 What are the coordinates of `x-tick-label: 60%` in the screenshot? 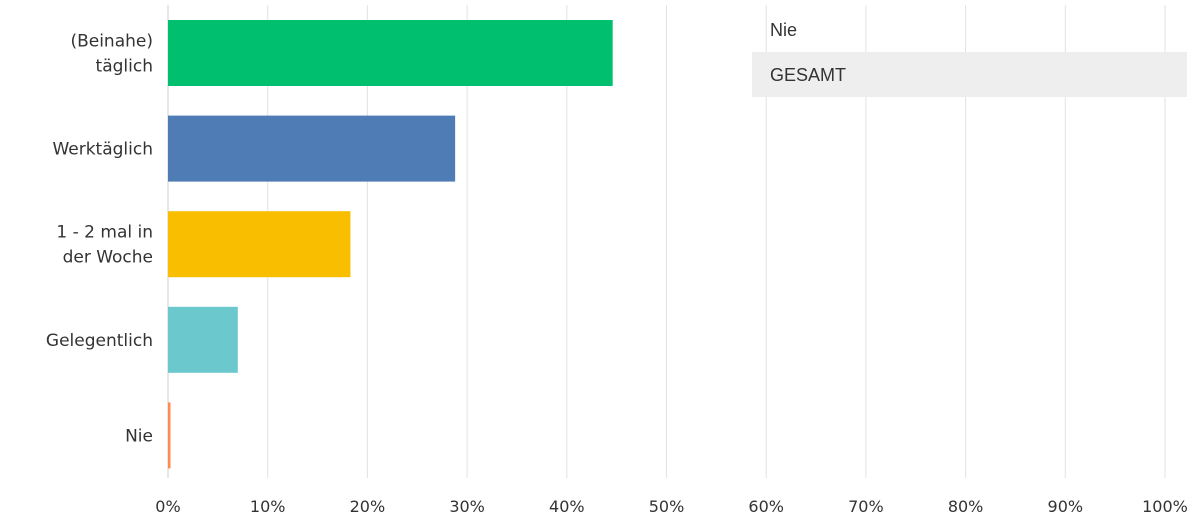 It's located at (766, 506).